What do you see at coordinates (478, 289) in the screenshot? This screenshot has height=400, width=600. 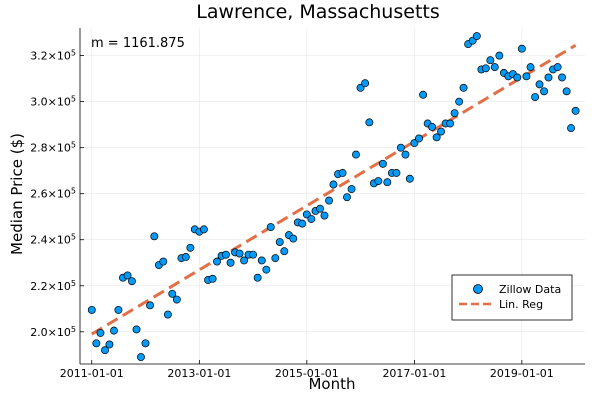 I see `legend-marker-zillow` at bounding box center [478, 289].